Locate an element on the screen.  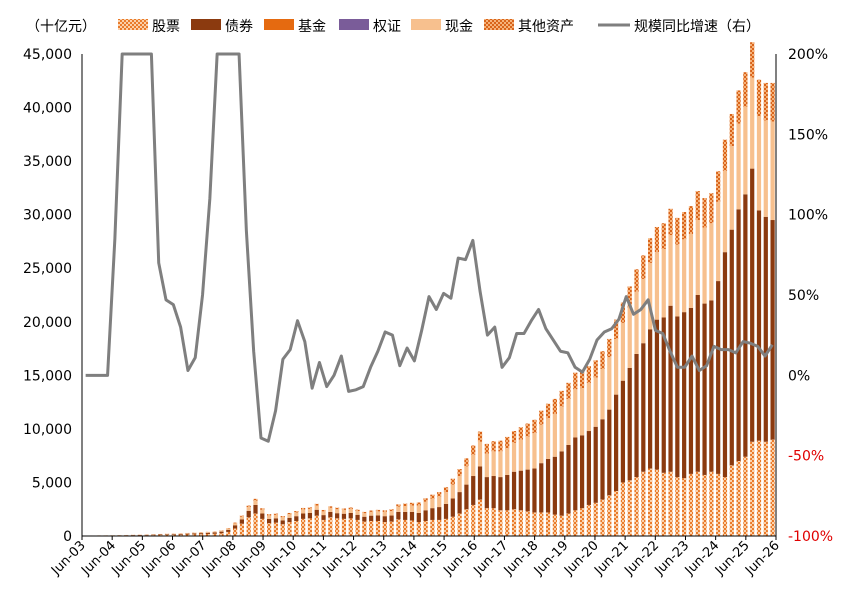
left-tick-label: 10,000 is located at coordinates (47, 430).